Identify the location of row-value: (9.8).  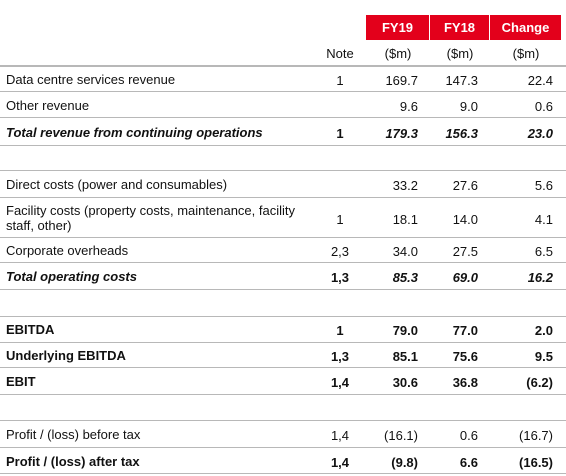
(404, 462).